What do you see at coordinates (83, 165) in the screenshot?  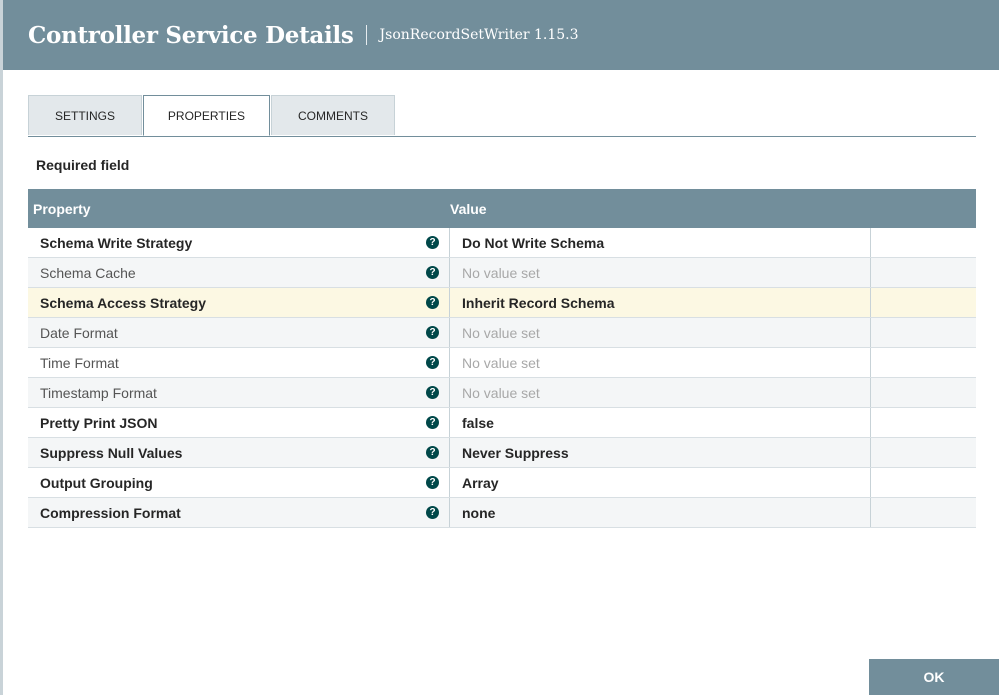 I see `required-field-label: Required field` at bounding box center [83, 165].